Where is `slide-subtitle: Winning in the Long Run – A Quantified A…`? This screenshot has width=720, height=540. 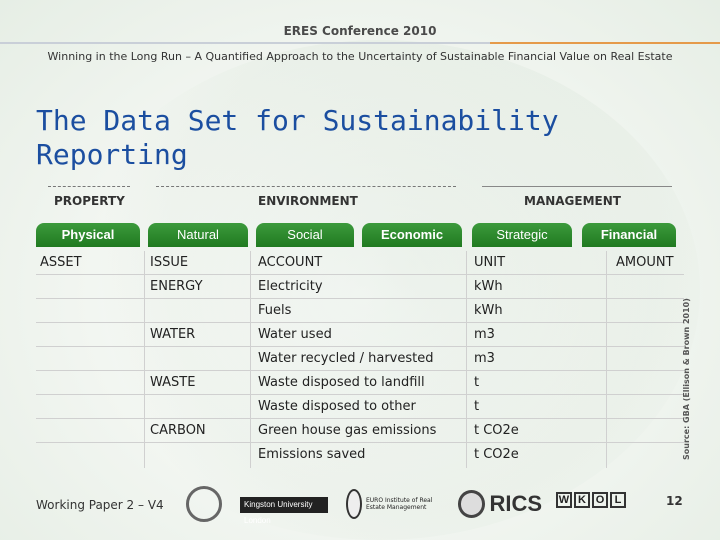 slide-subtitle: Winning in the Long Run – A Quantified A… is located at coordinates (360, 56).